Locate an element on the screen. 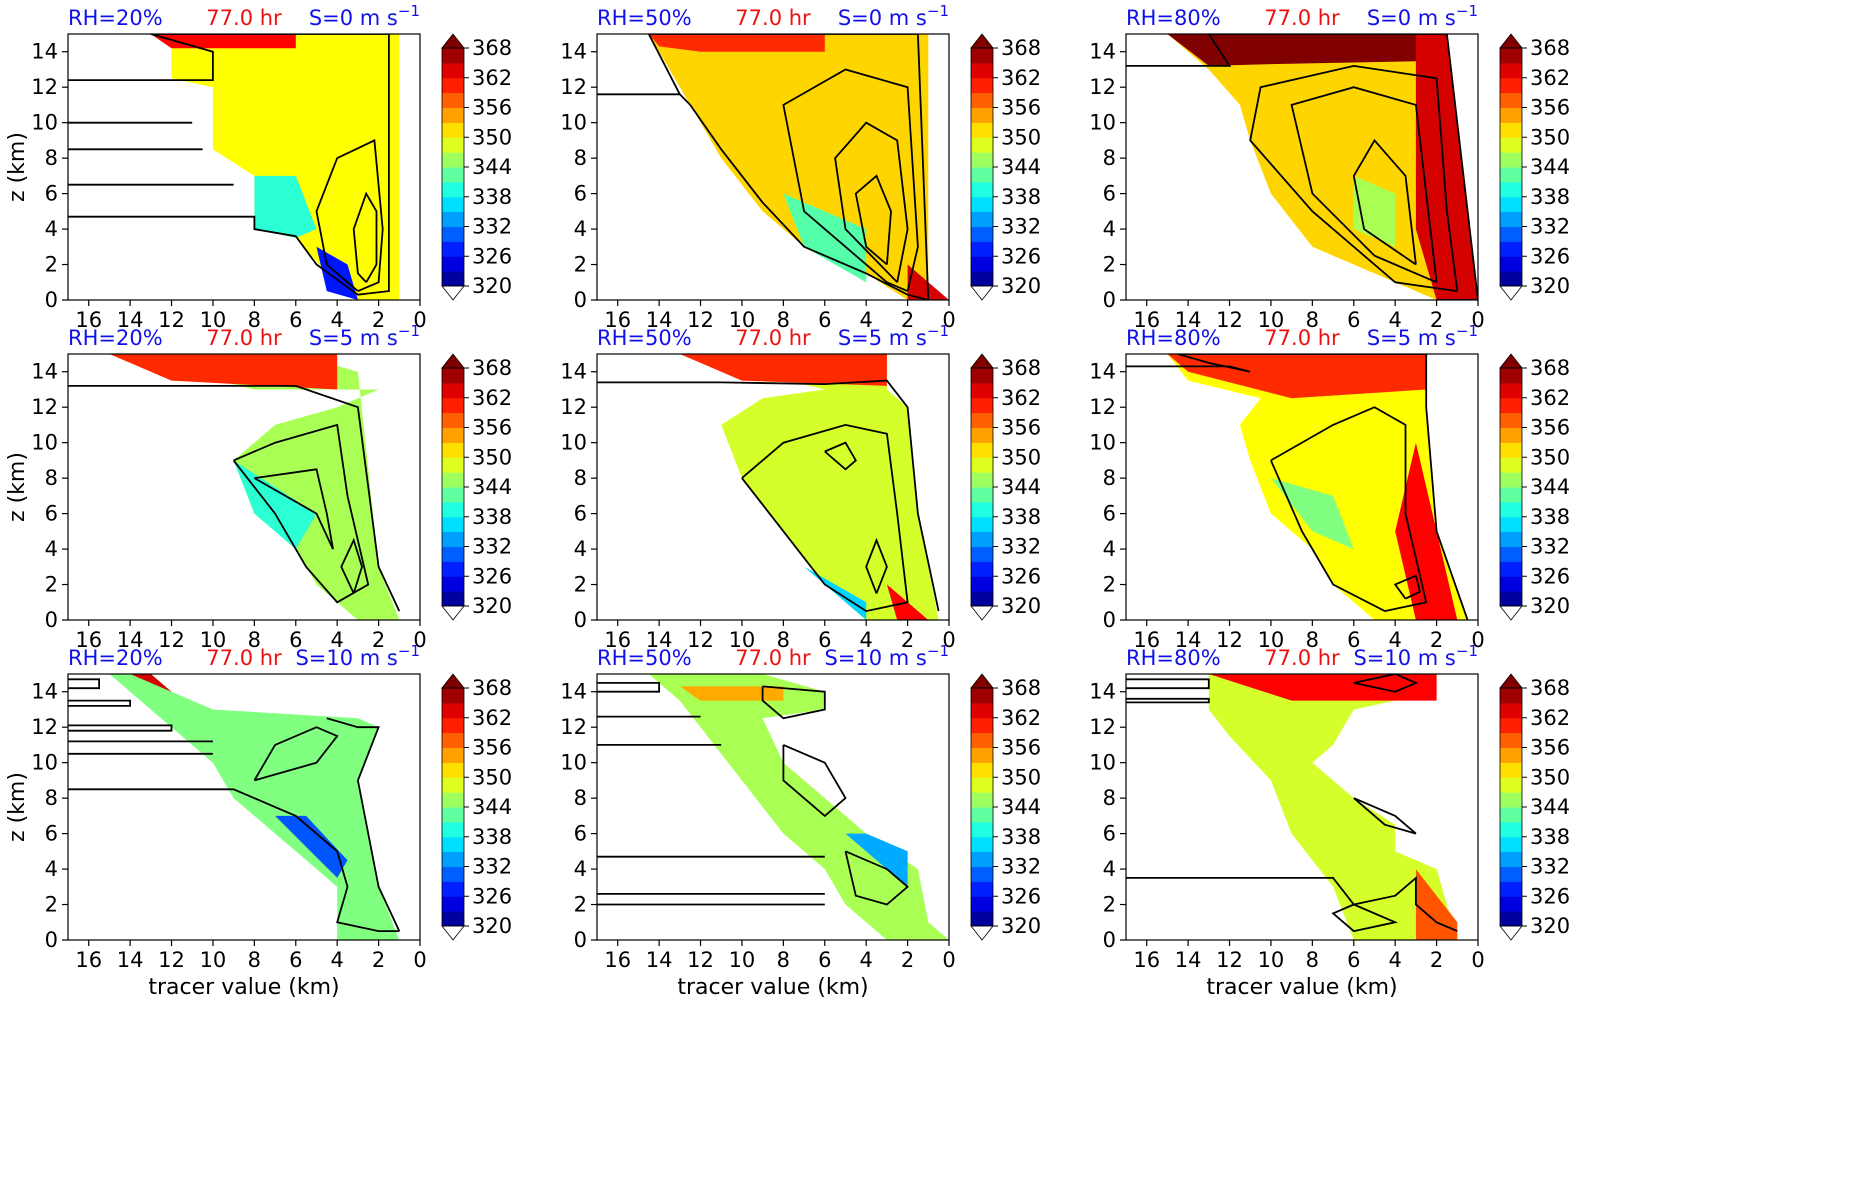 This screenshot has width=1866, height=1191. x-tick-label: 0 is located at coordinates (1477, 960).